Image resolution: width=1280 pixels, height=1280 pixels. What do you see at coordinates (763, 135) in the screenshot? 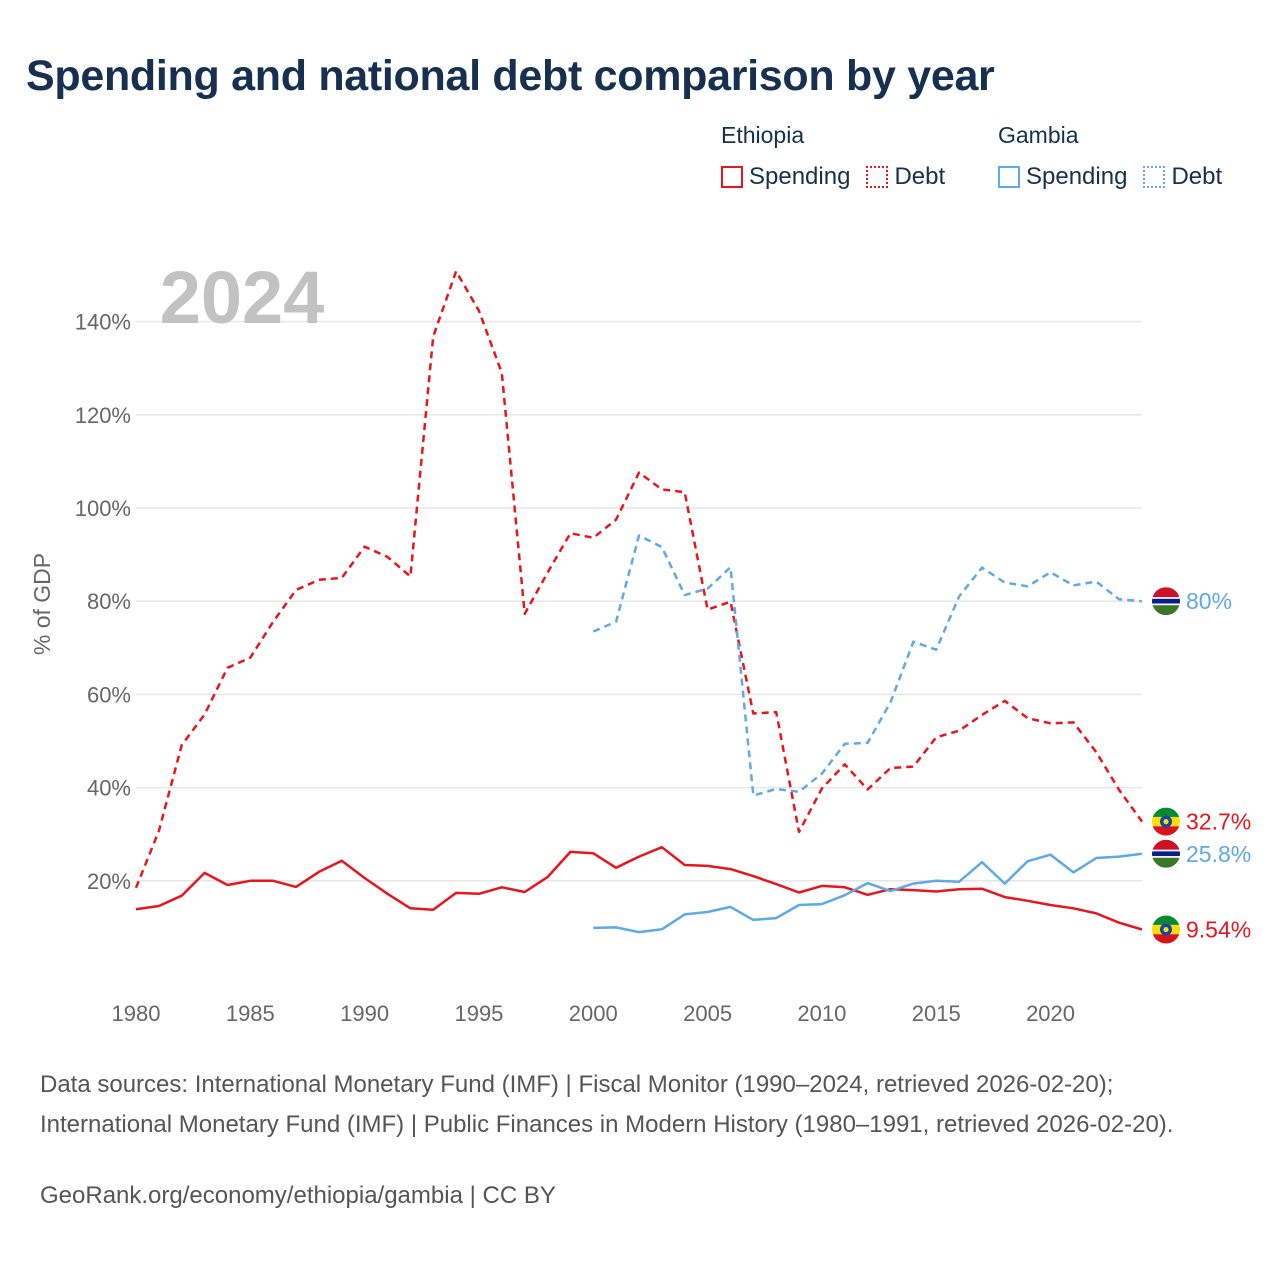
I see `legend-country-label: Ethiopia` at bounding box center [763, 135].